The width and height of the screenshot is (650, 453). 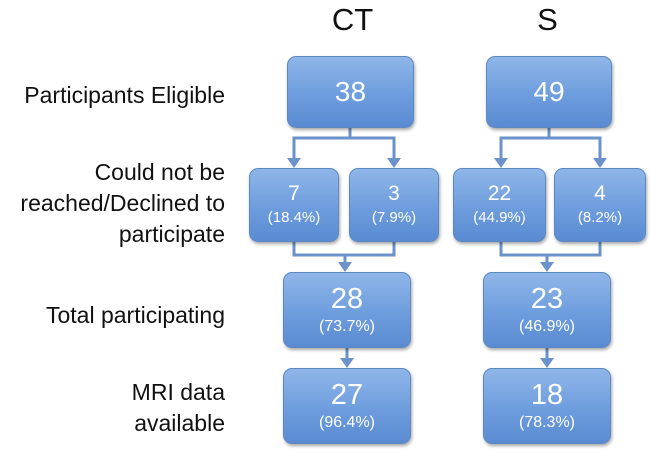 I want to click on s-eligible-split-connector, so click(x=525, y=144).